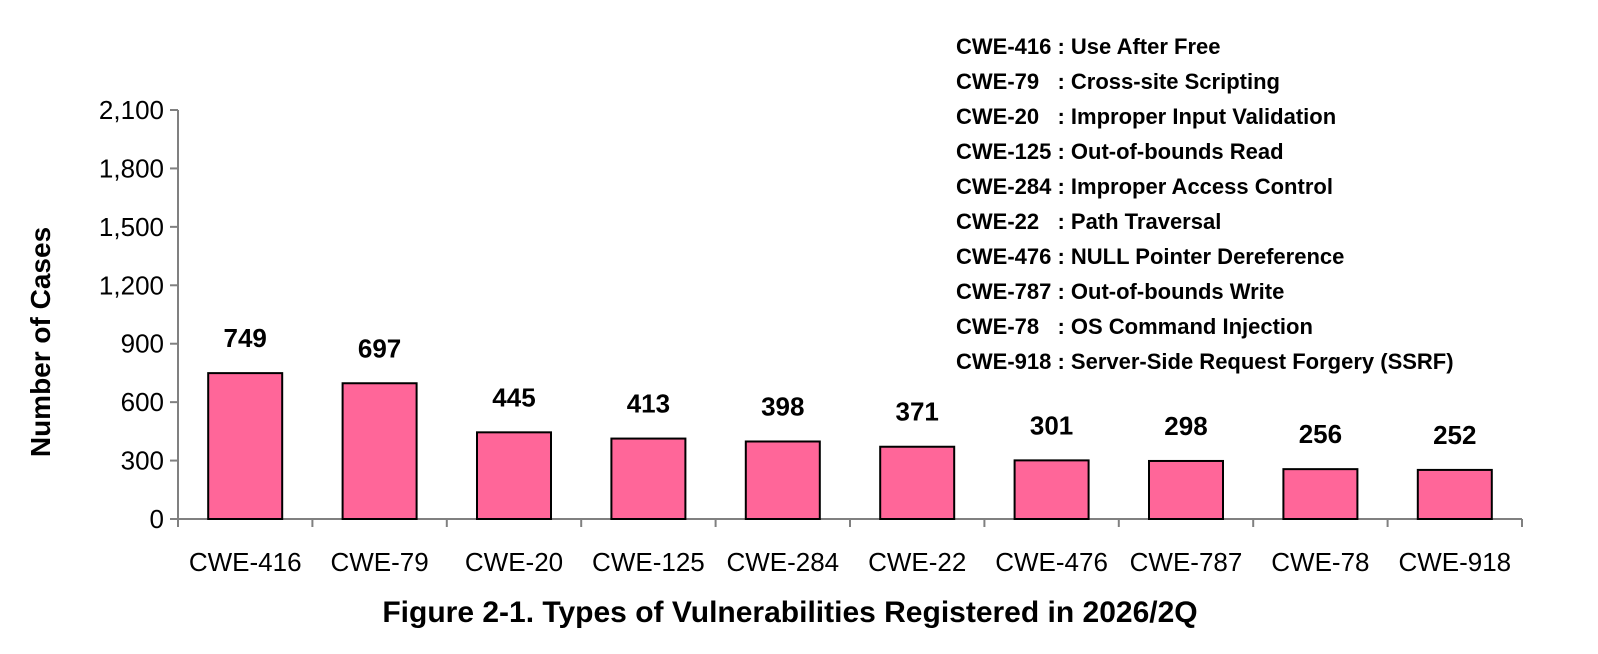 This screenshot has width=1598, height=654. What do you see at coordinates (1088, 221) in the screenshot?
I see `legend-entry: CWE-22 : Path Traversal` at bounding box center [1088, 221].